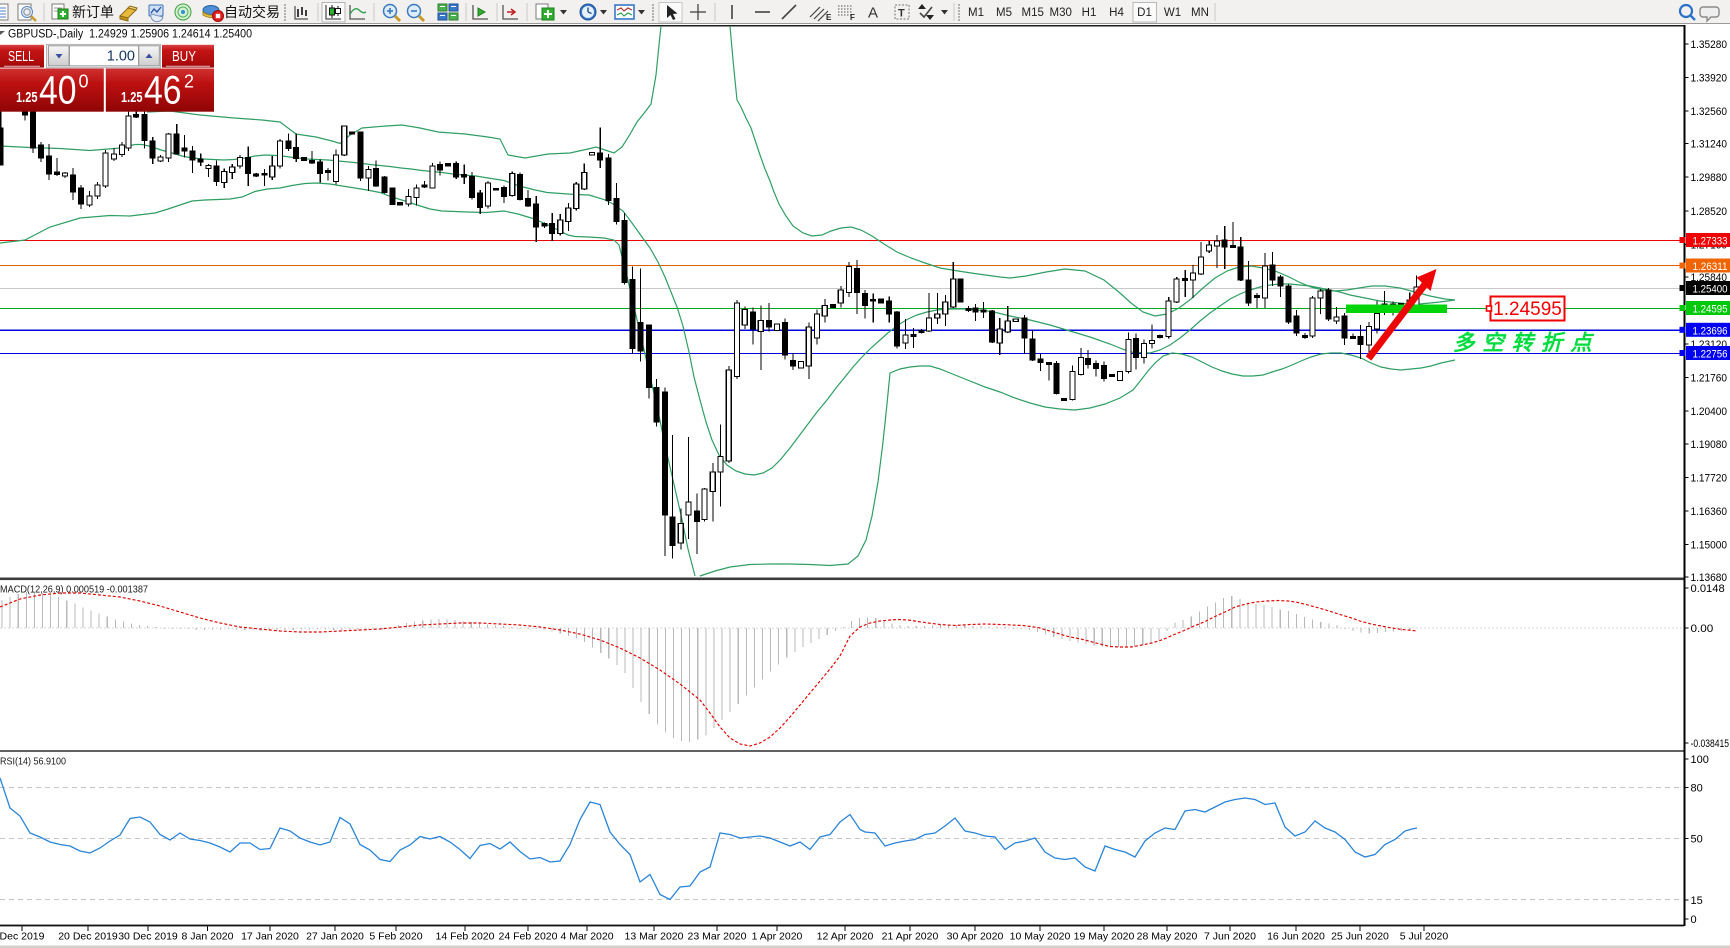 The height and width of the screenshot is (948, 1730). What do you see at coordinates (1104, 937) in the screenshot?
I see `svg-text: 19 May 2020` at bounding box center [1104, 937].